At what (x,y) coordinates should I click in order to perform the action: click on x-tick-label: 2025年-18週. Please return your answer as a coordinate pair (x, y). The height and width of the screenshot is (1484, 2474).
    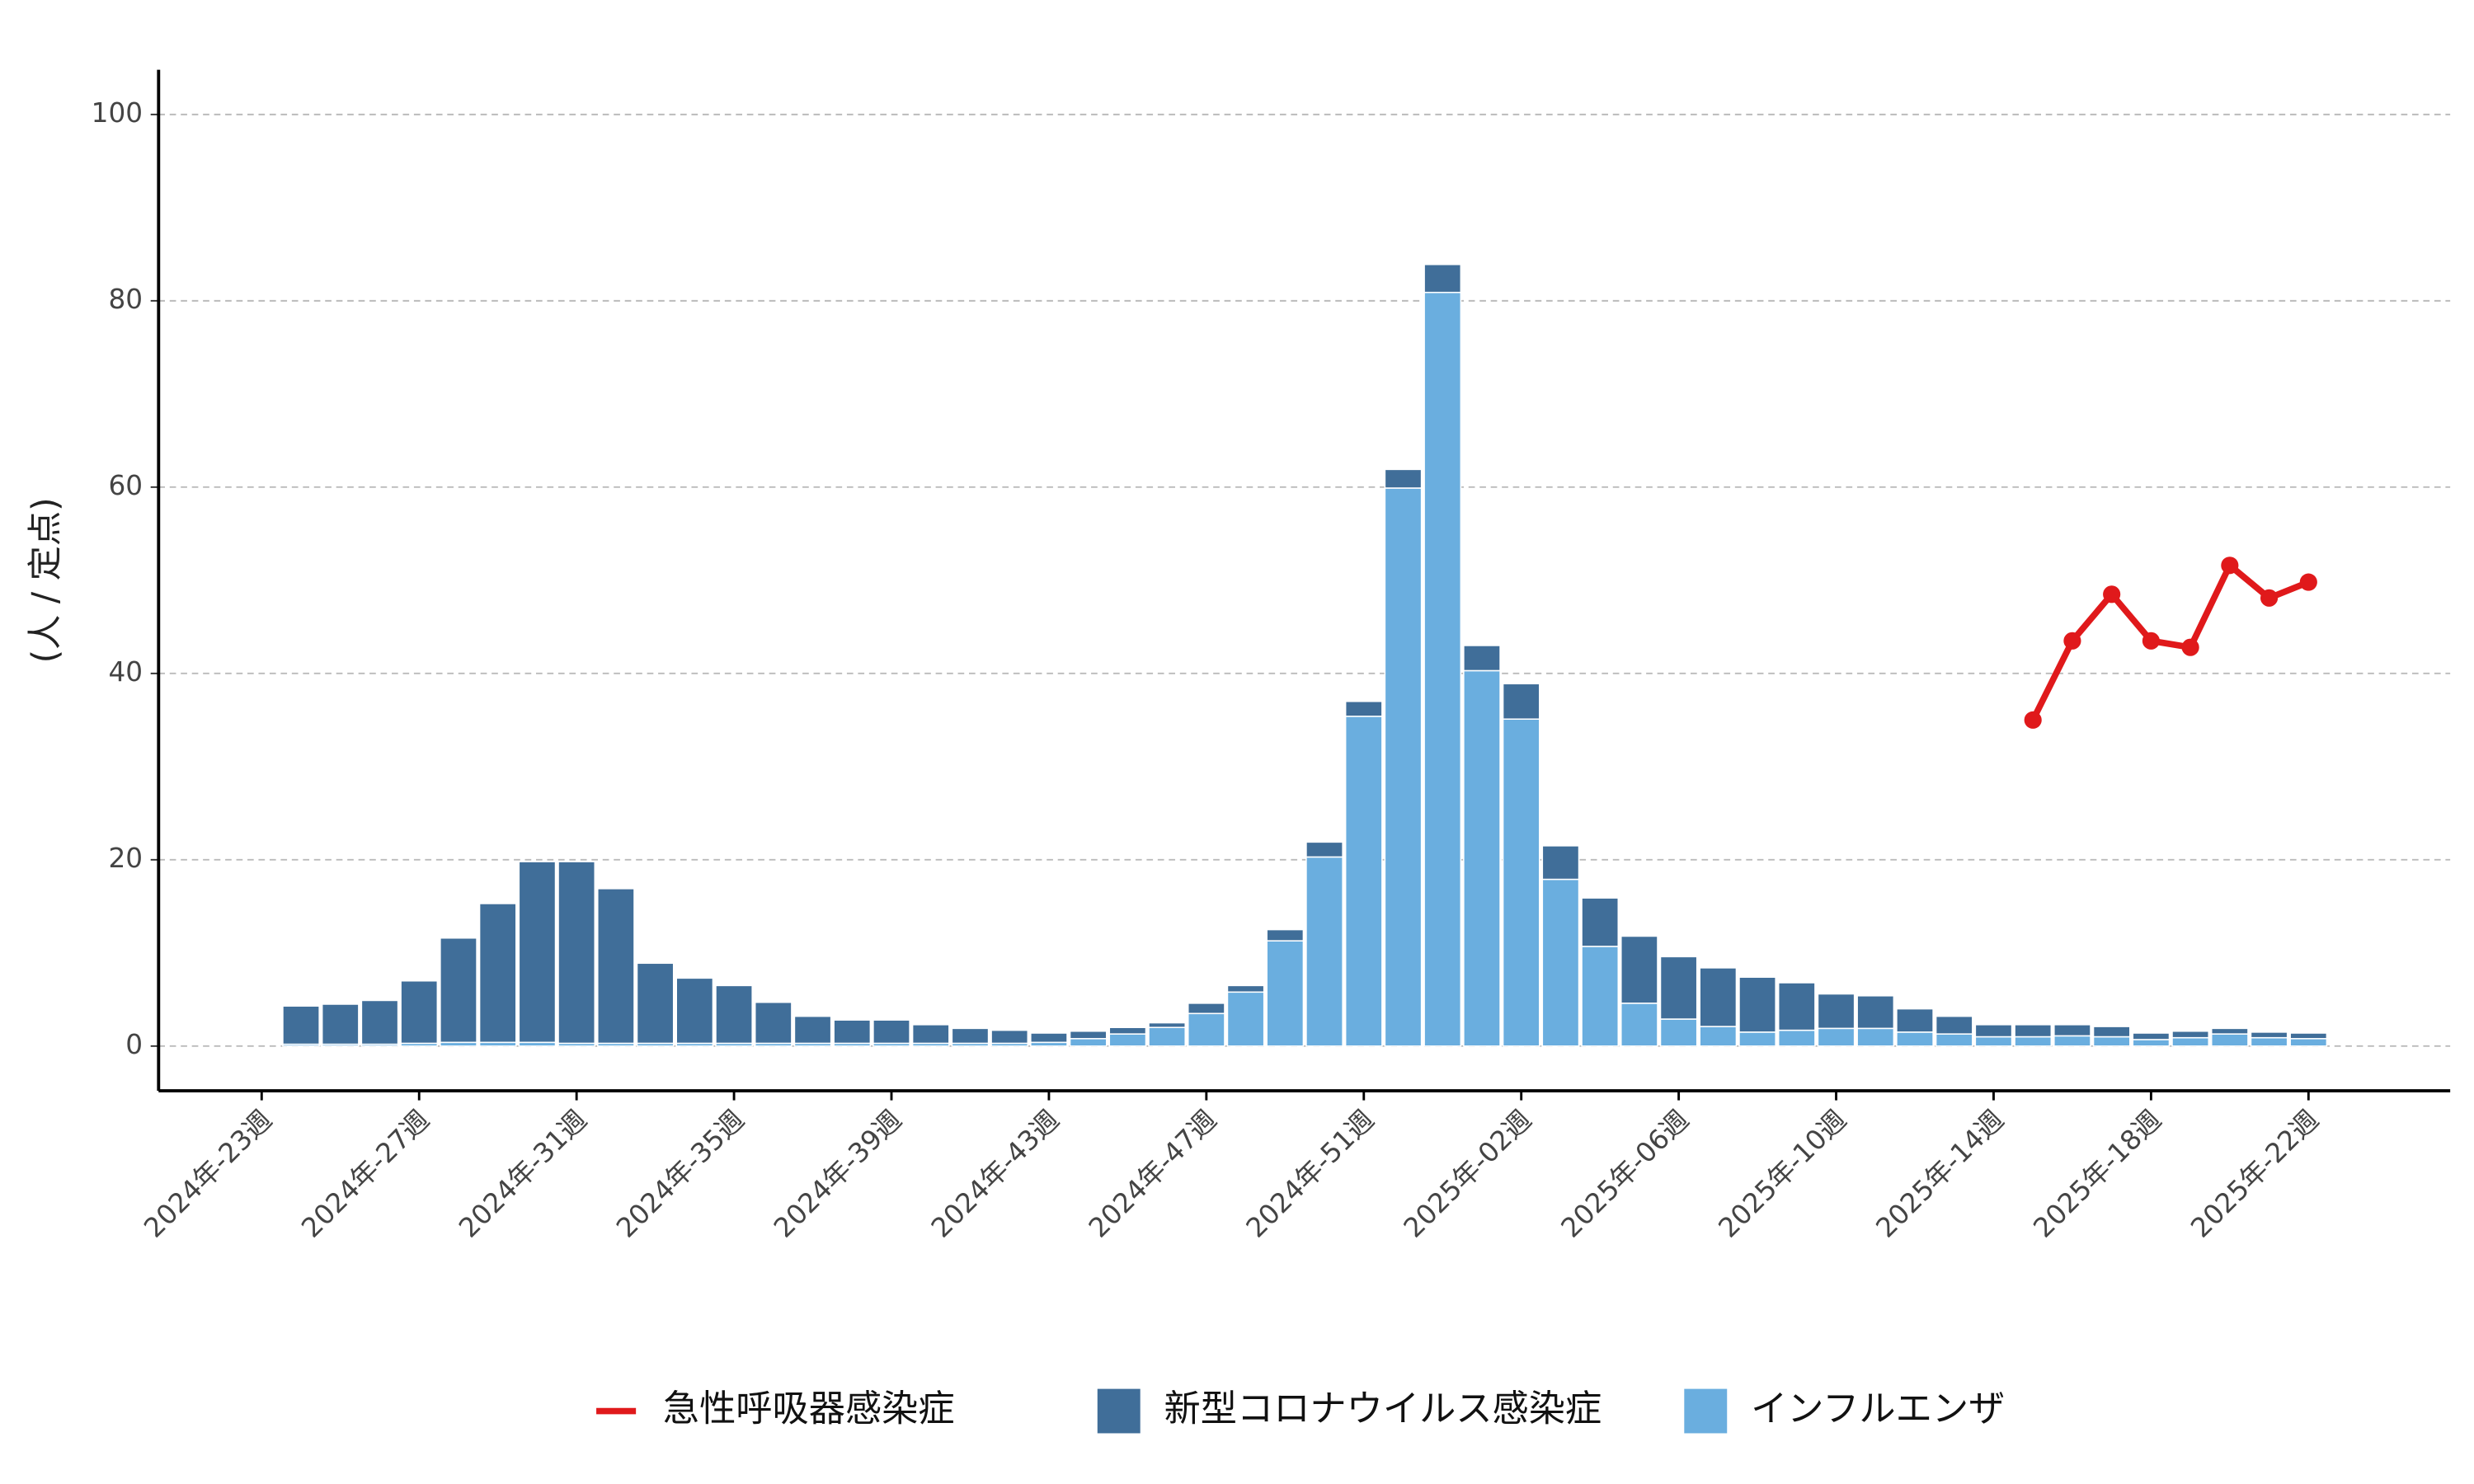
    Looking at the image, I should click on (2097, 1174).